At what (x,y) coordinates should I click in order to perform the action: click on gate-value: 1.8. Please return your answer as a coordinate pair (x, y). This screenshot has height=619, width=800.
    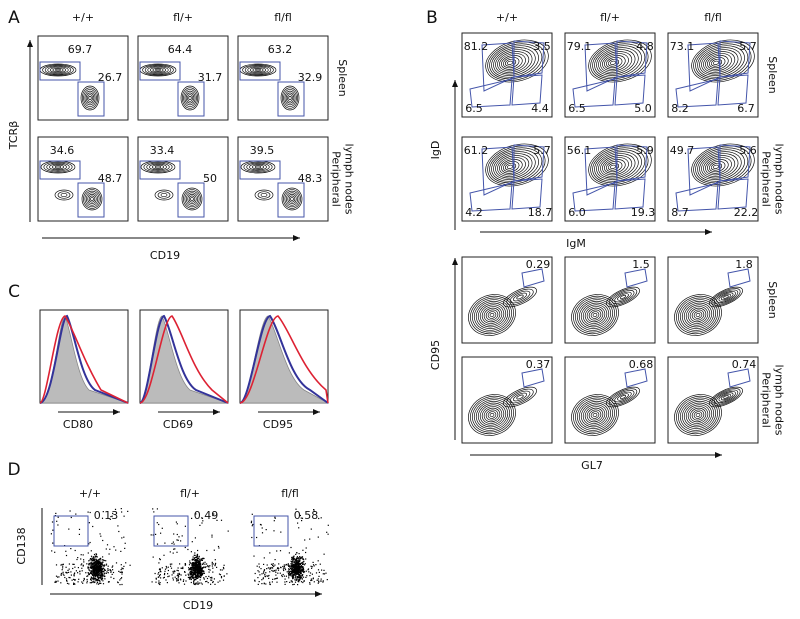
    Looking at the image, I should click on (744, 264).